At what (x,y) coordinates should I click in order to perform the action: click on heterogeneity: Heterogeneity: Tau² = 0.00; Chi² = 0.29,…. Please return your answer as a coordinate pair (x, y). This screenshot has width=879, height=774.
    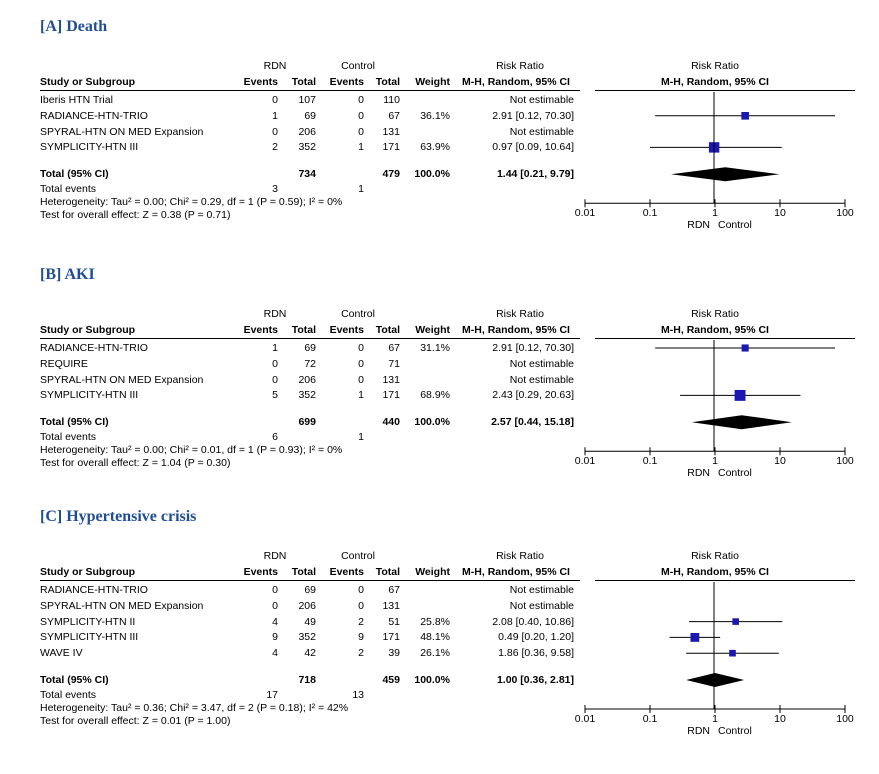
    Looking at the image, I should click on (191, 202).